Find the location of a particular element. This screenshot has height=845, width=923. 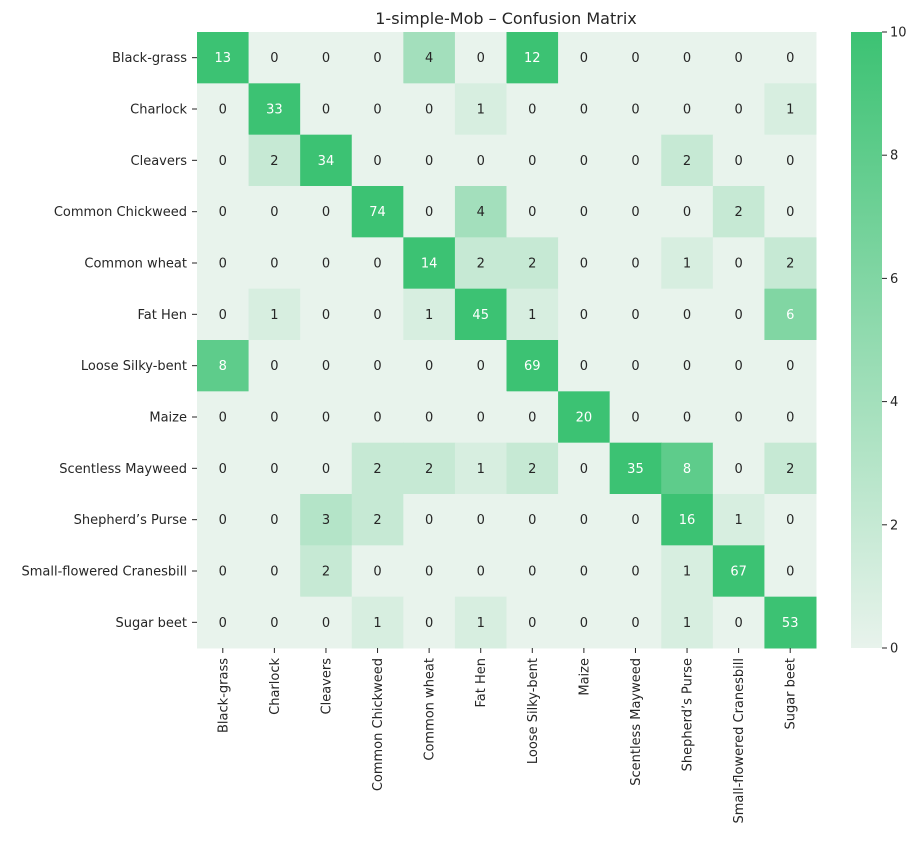

y-tick-label: Cleavers is located at coordinates (159, 161).